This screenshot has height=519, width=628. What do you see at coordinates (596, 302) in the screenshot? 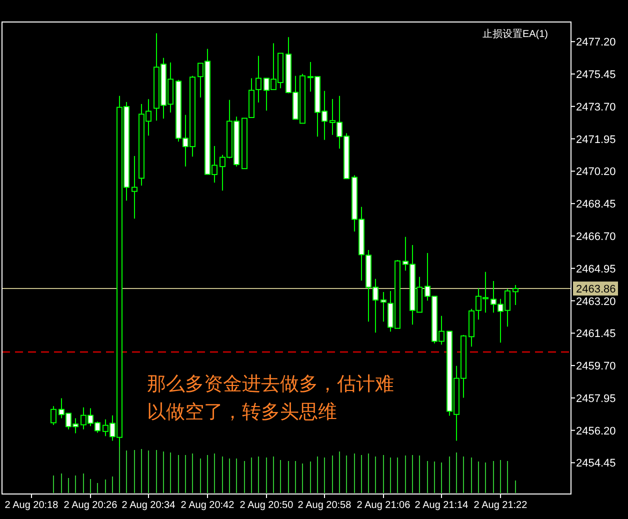
I see `y-tick-label: 2463.20` at bounding box center [596, 302].